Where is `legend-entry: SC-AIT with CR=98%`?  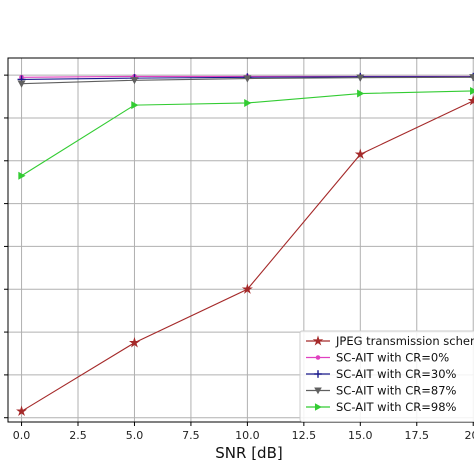 legend-entry: SC-AIT with CR=98% is located at coordinates (381, 407).